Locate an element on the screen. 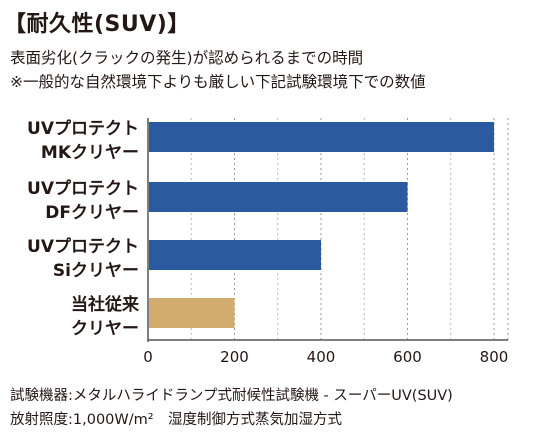  category-label: MKクリヤー is located at coordinates (90, 153).